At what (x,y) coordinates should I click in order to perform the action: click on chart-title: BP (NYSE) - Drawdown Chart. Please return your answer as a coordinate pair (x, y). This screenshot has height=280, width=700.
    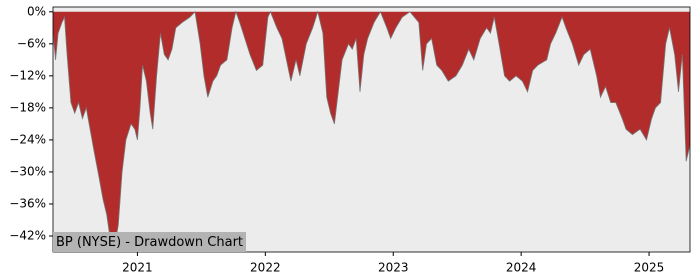
    Looking at the image, I should click on (149, 242).